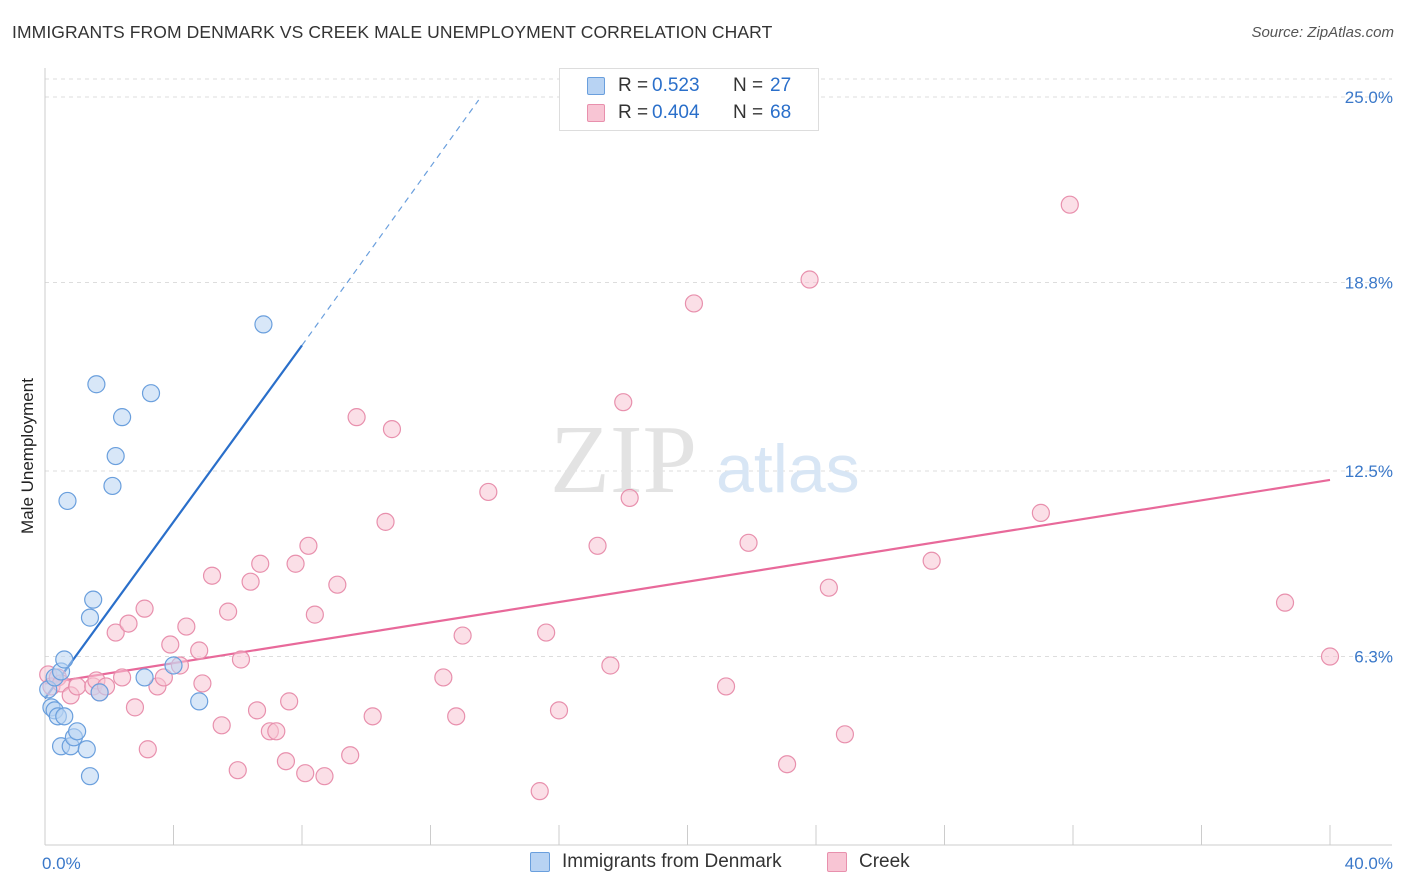 The height and width of the screenshot is (892, 1406). Describe the element at coordinates (390, 222) in the screenshot. I see `denmark-trend-extension` at that location.